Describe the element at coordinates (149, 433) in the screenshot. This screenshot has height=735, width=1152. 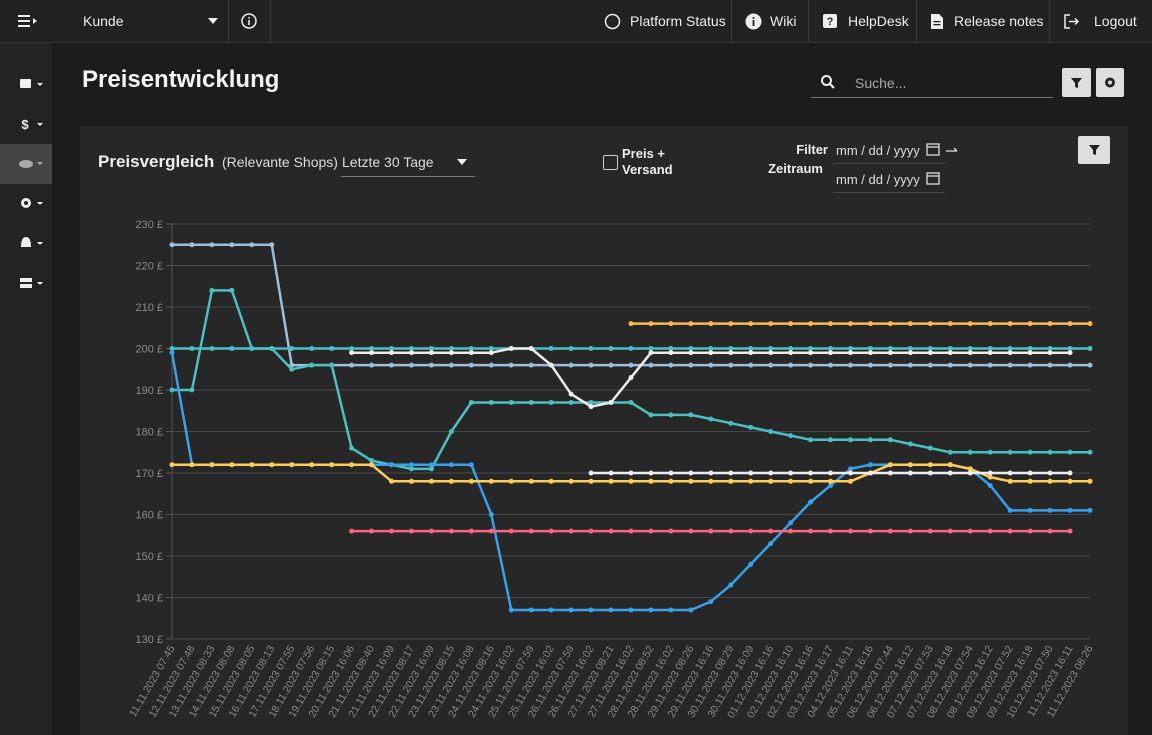
I see `y-tick-label: 180 £` at that location.